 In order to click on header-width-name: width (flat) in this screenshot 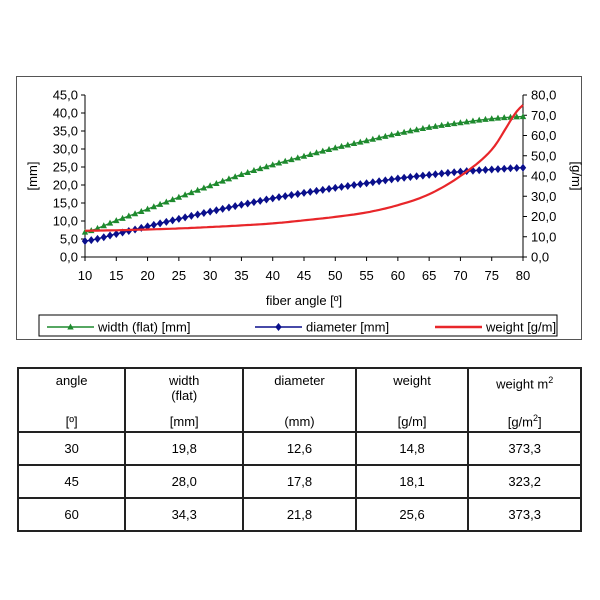, I will do `click(184, 388)`.